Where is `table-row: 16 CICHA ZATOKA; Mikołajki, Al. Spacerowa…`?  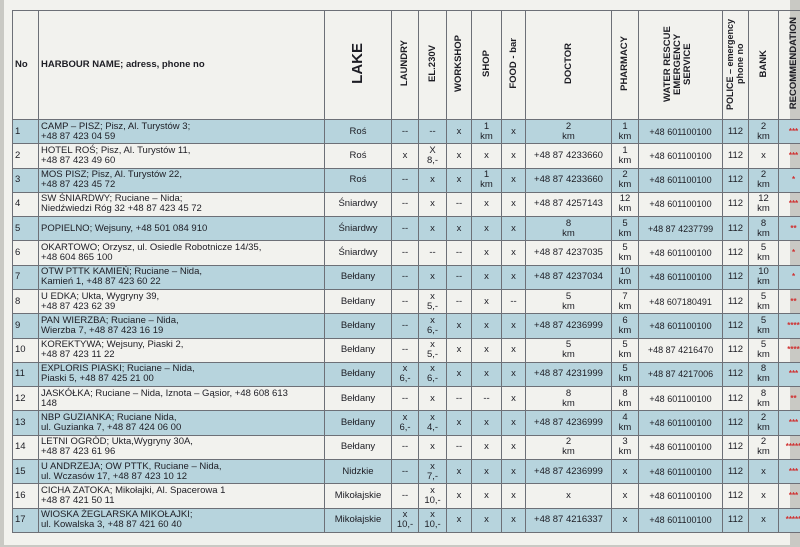
table-row: 16 CICHA ZATOKA; Mikołajki, Al. Spacerowa… is located at coordinates (406, 496).